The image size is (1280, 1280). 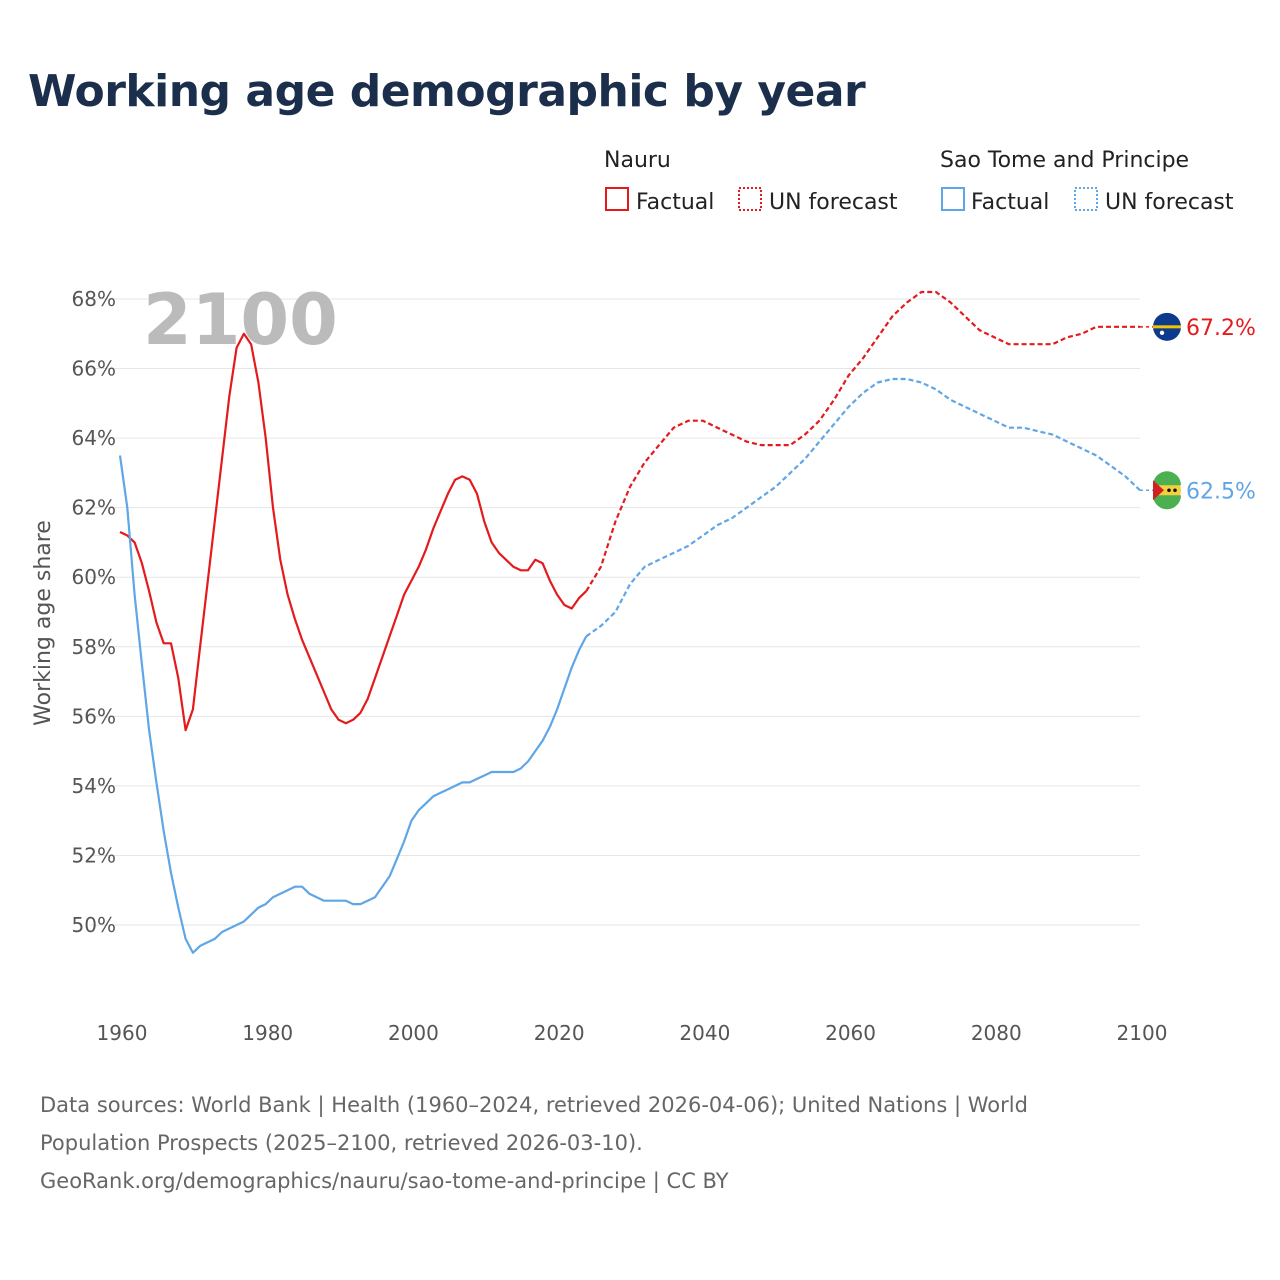 I want to click on x-tick-label: 2000, so click(x=413, y=1033).